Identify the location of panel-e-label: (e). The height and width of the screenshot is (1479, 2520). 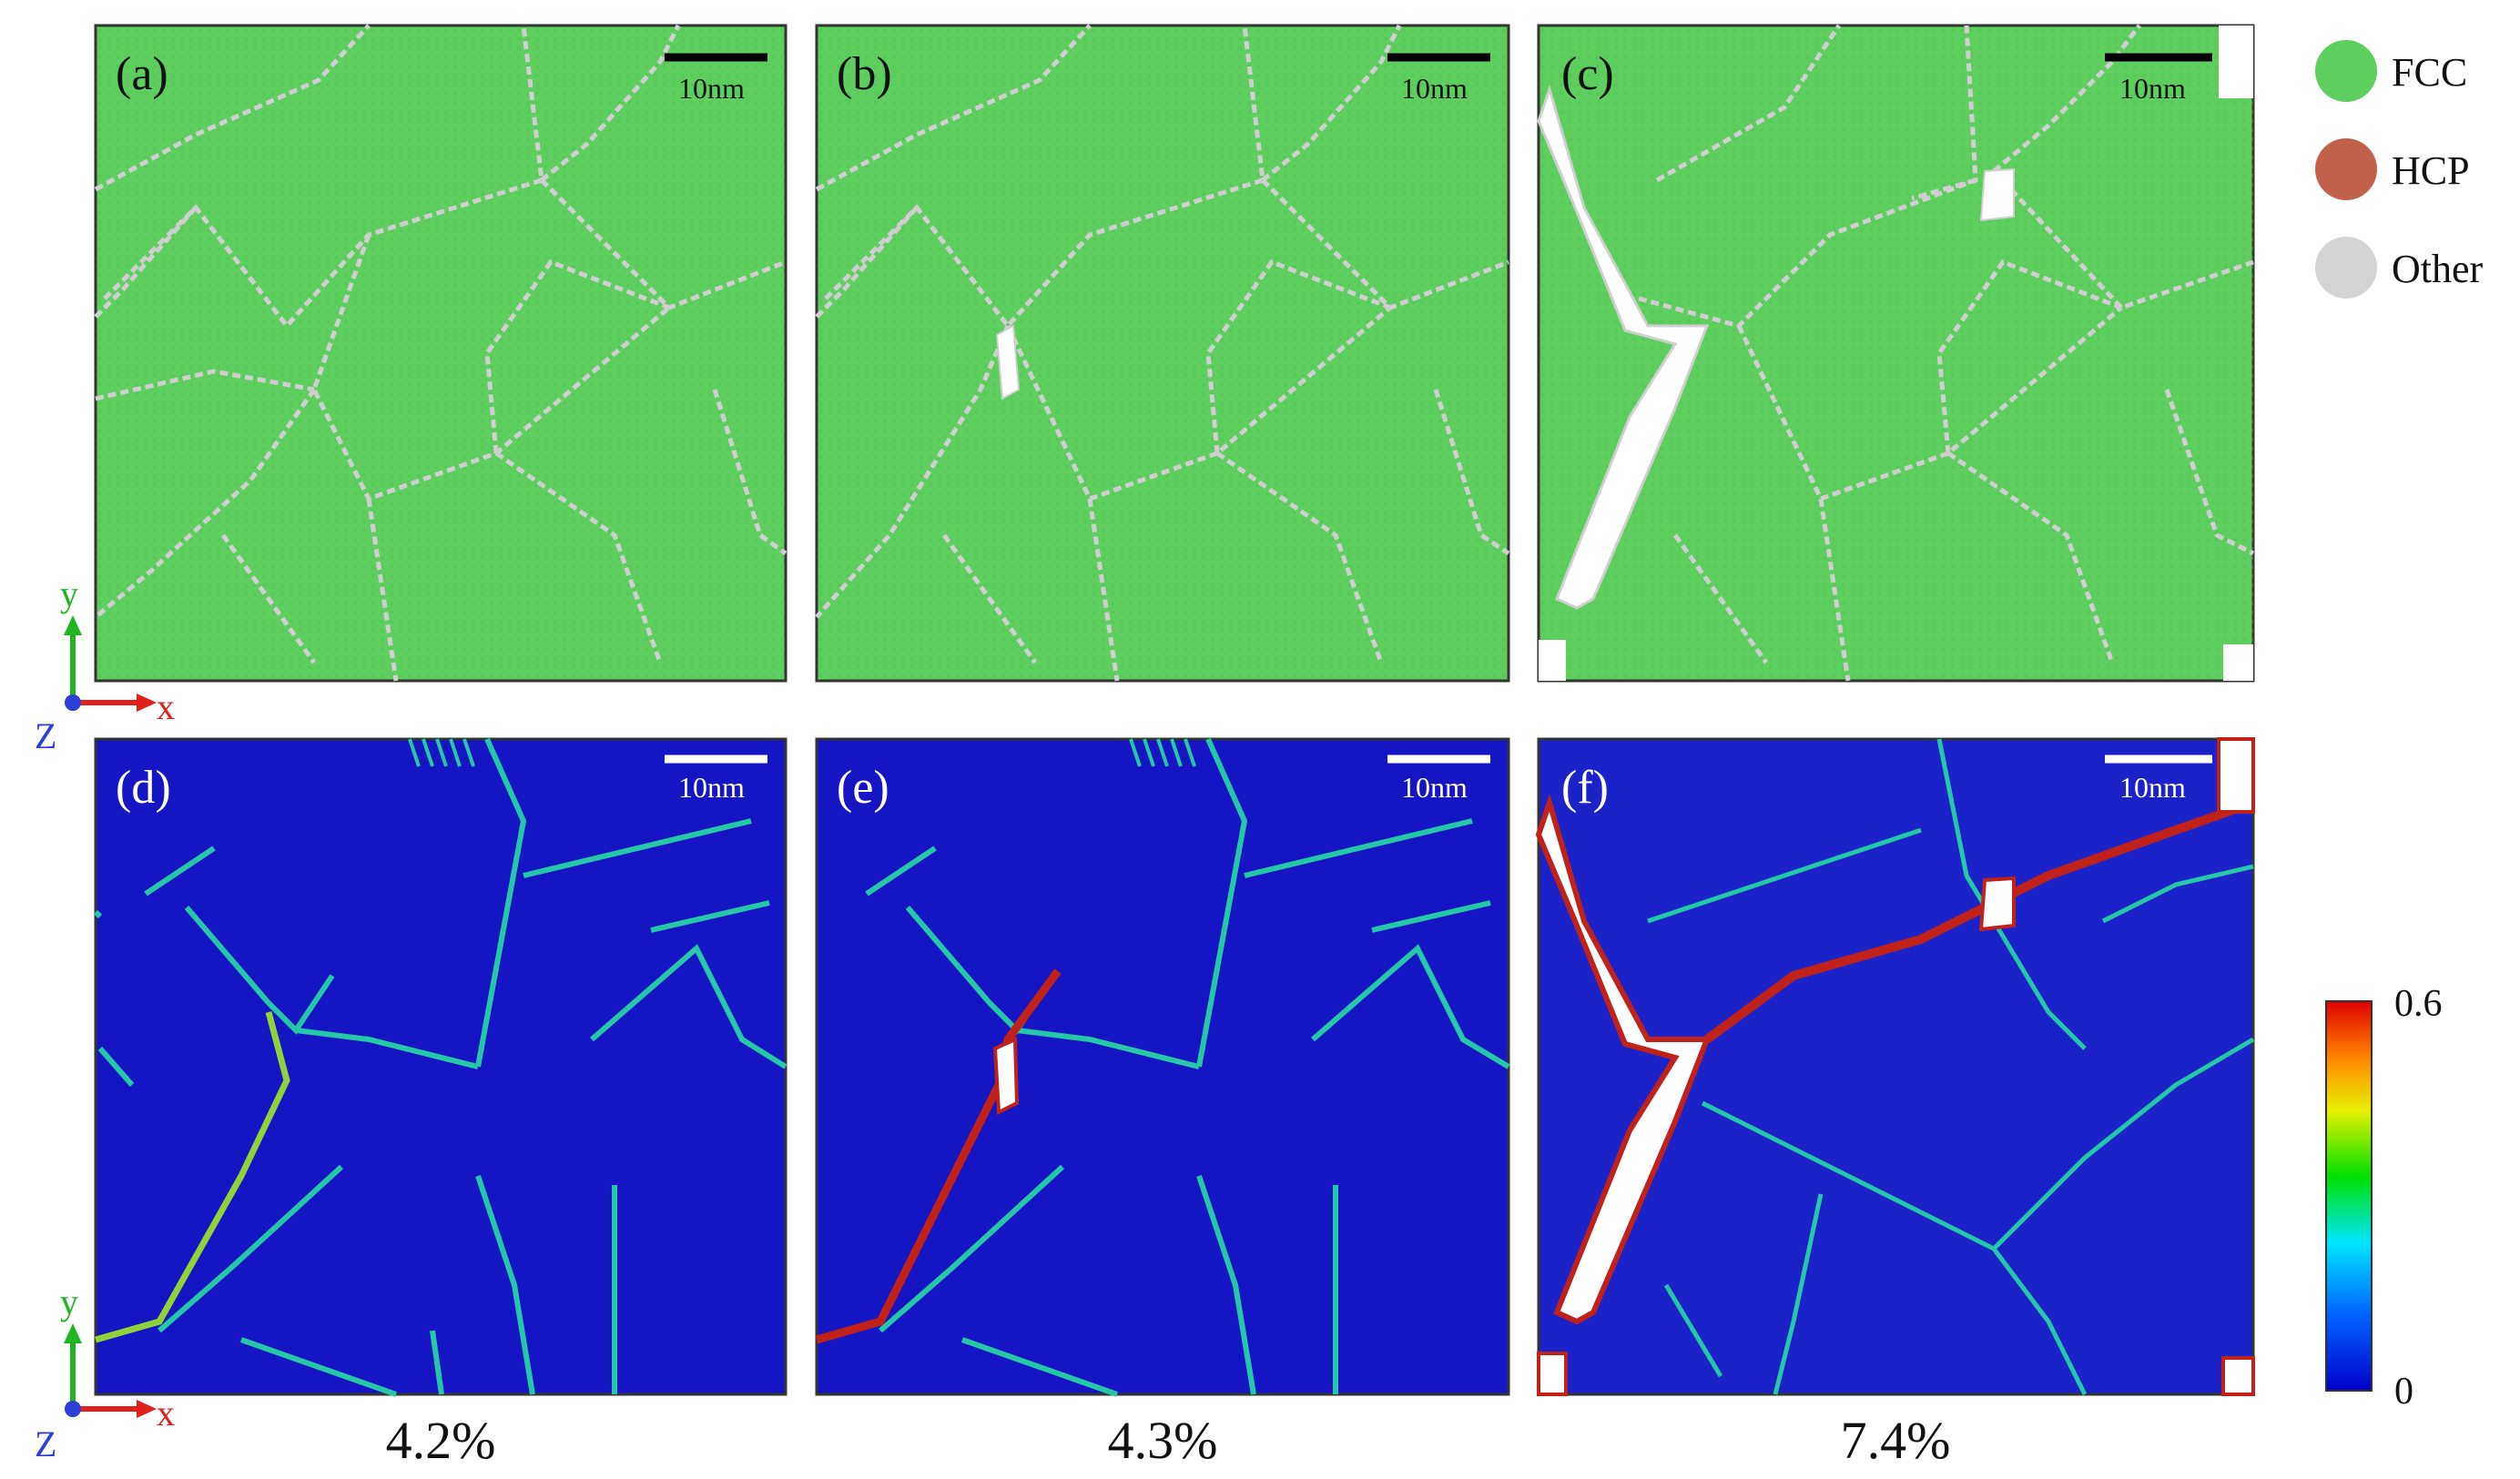
(863, 788).